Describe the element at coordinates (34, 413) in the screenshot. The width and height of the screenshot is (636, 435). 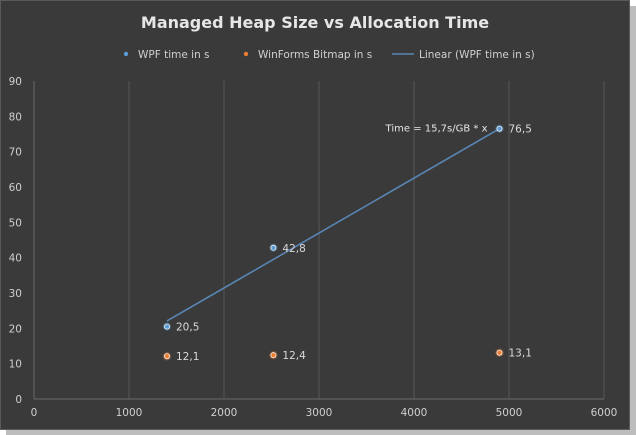
I see `x-tick-label-0: 0` at that location.